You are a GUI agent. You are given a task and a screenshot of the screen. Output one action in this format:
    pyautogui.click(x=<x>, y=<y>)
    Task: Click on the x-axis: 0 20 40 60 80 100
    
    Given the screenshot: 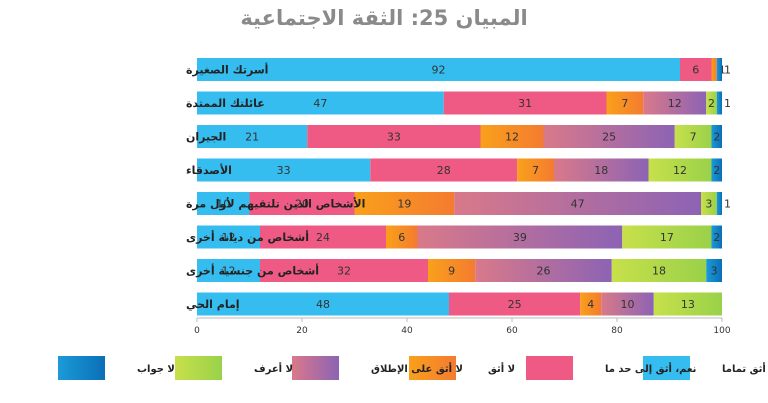 What is the action you would take?
    pyautogui.click(x=462, y=326)
    